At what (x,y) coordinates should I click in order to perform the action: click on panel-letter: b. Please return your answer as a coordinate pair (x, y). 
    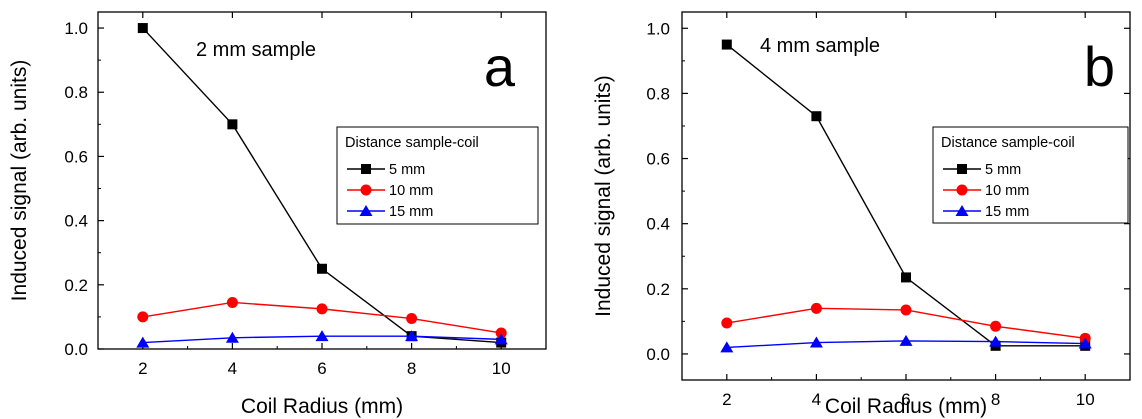
    Looking at the image, I should click on (1099, 66).